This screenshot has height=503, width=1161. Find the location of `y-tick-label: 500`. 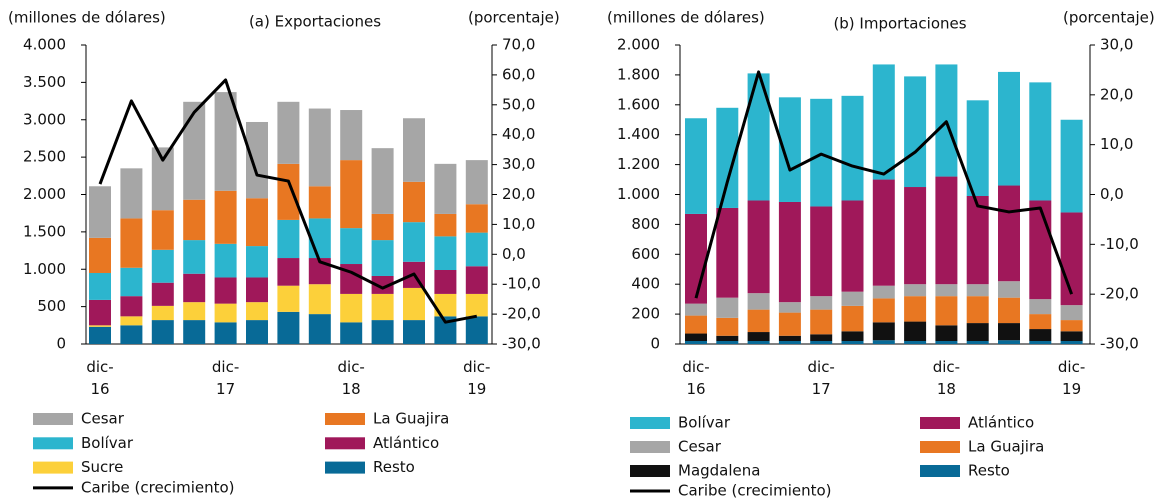

y-tick-label: 500 is located at coordinates (51, 306).